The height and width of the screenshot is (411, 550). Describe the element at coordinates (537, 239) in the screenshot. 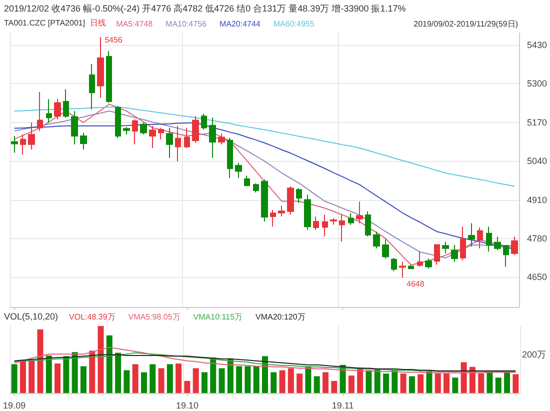

I see `y-tick-label: 4780` at that location.